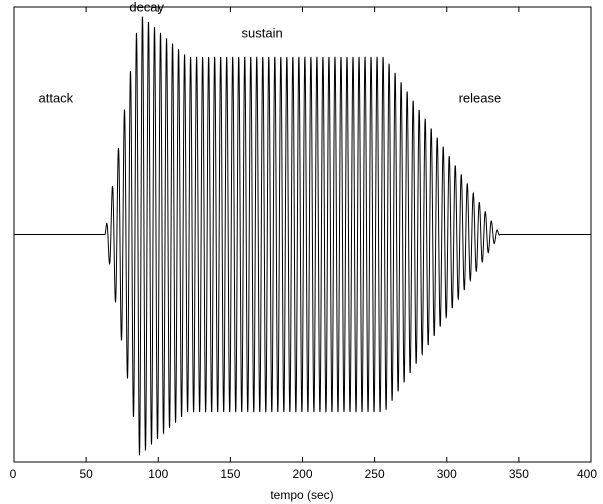 The width and height of the screenshot is (603, 504). What do you see at coordinates (230, 474) in the screenshot?
I see `x-tick-label: 150` at bounding box center [230, 474].